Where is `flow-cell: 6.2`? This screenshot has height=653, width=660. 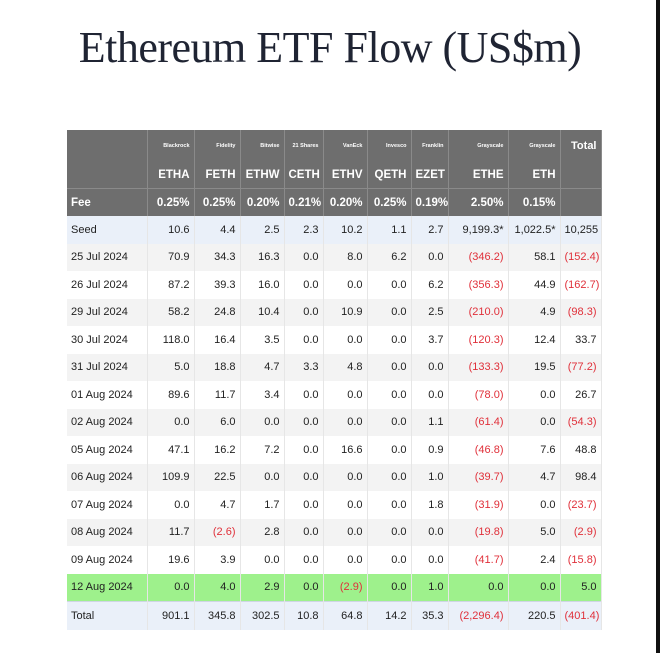 flow-cell: 6.2 is located at coordinates (389, 257).